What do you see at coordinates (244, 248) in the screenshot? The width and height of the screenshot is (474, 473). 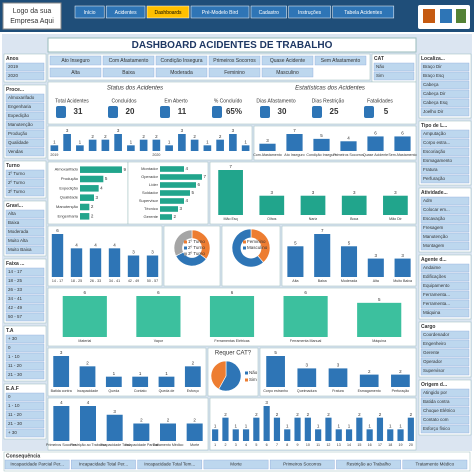 I see `legend-swatch` at bounding box center [244, 248].